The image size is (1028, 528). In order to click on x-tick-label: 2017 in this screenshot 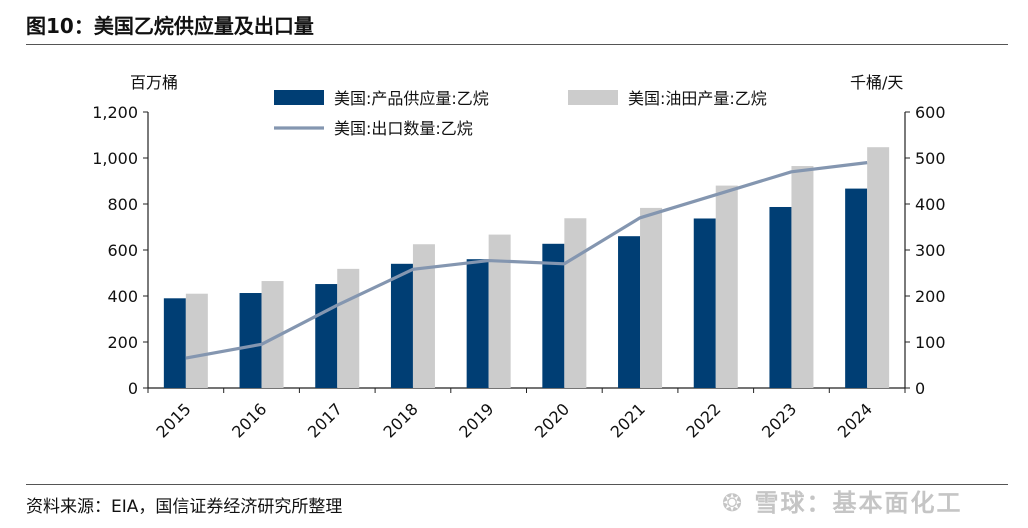, I will do `click(325, 420)`.